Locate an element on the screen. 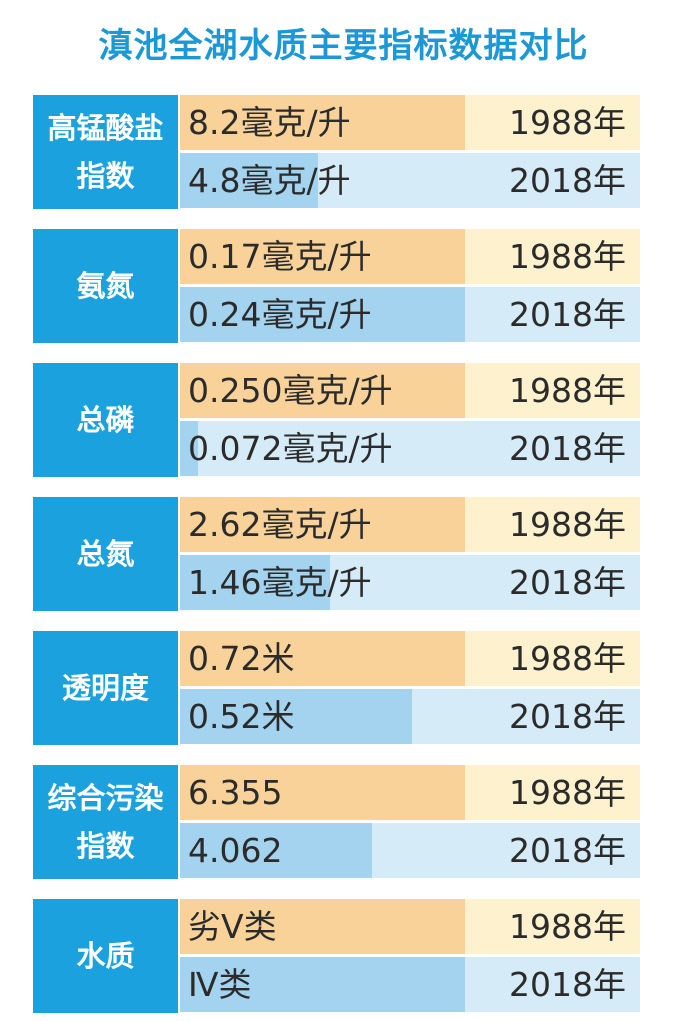 Image resolution: width=687 pixels, height=1021 pixels. comparison-row: 0.52米 2018年 is located at coordinates (410, 716).